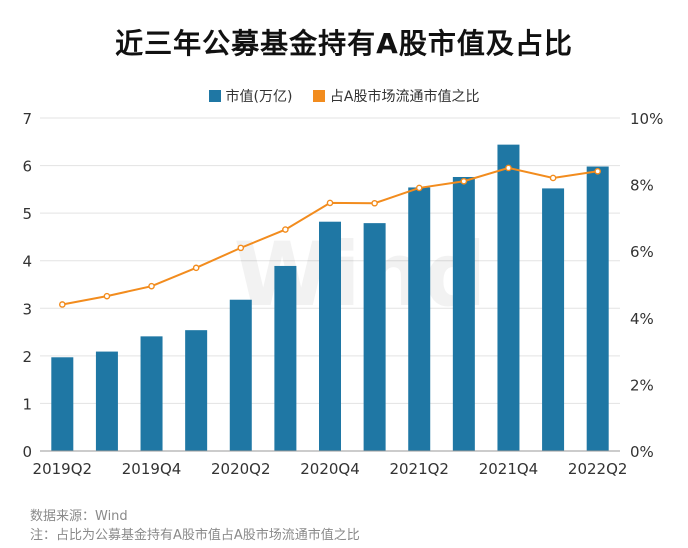  I want to click on x-tick-label: 2022Q2, so click(598, 469).